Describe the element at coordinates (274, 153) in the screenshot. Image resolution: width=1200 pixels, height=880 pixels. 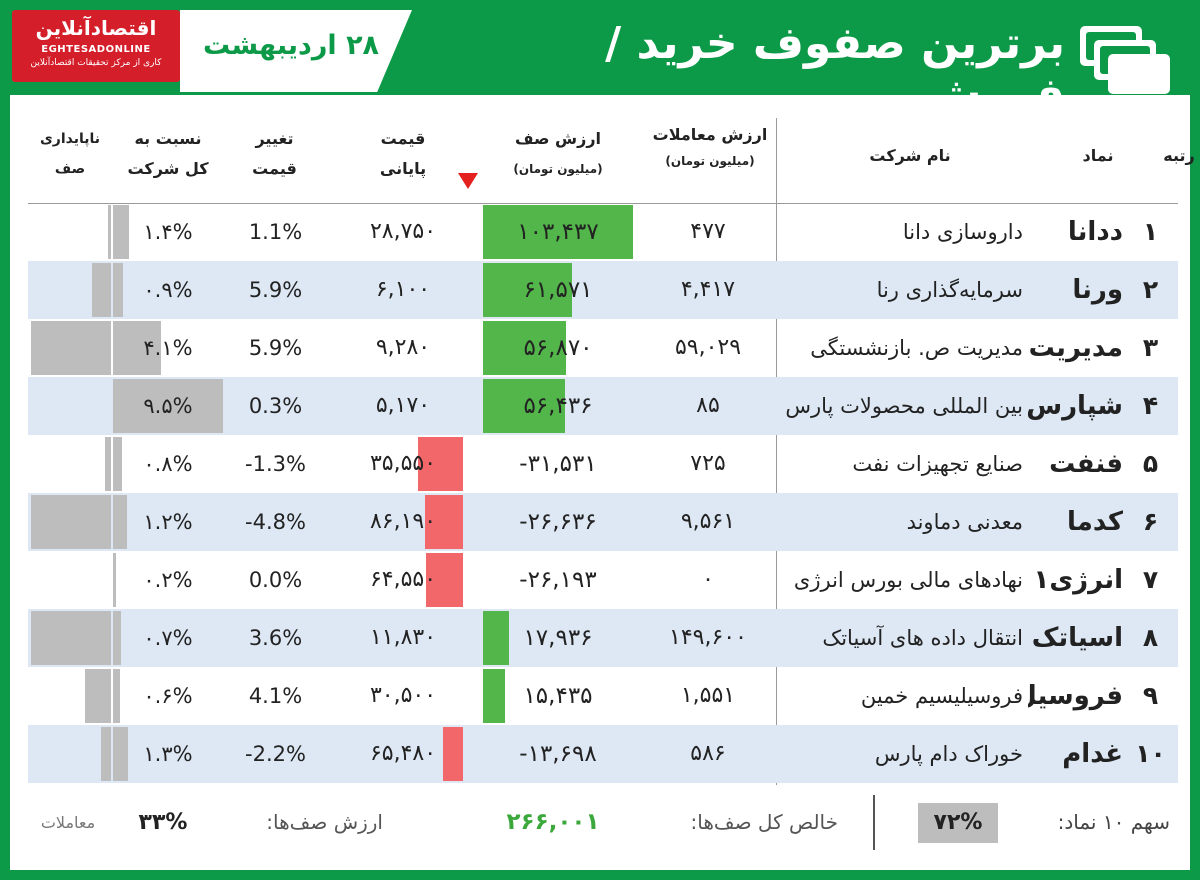
I see `column-header-price-change: تغییر قیمت` at that location.